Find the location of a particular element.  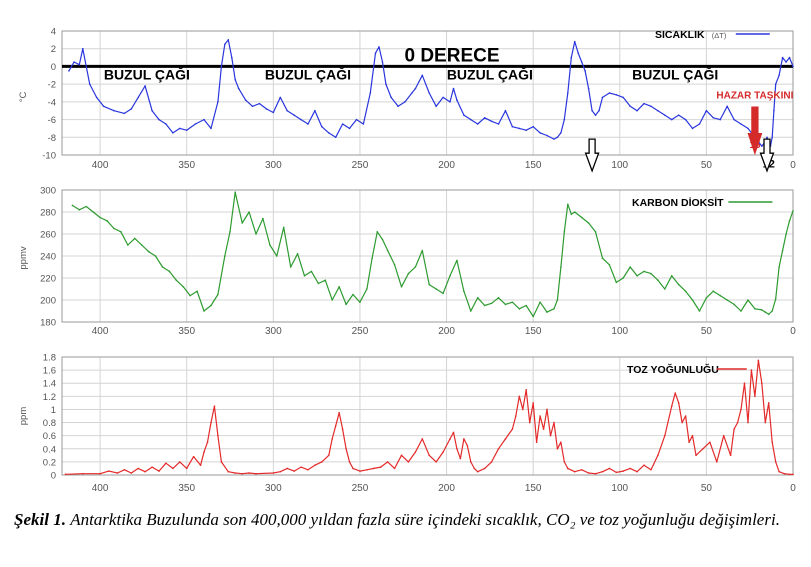

x-tick-label: 200 is located at coordinates (446, 488).